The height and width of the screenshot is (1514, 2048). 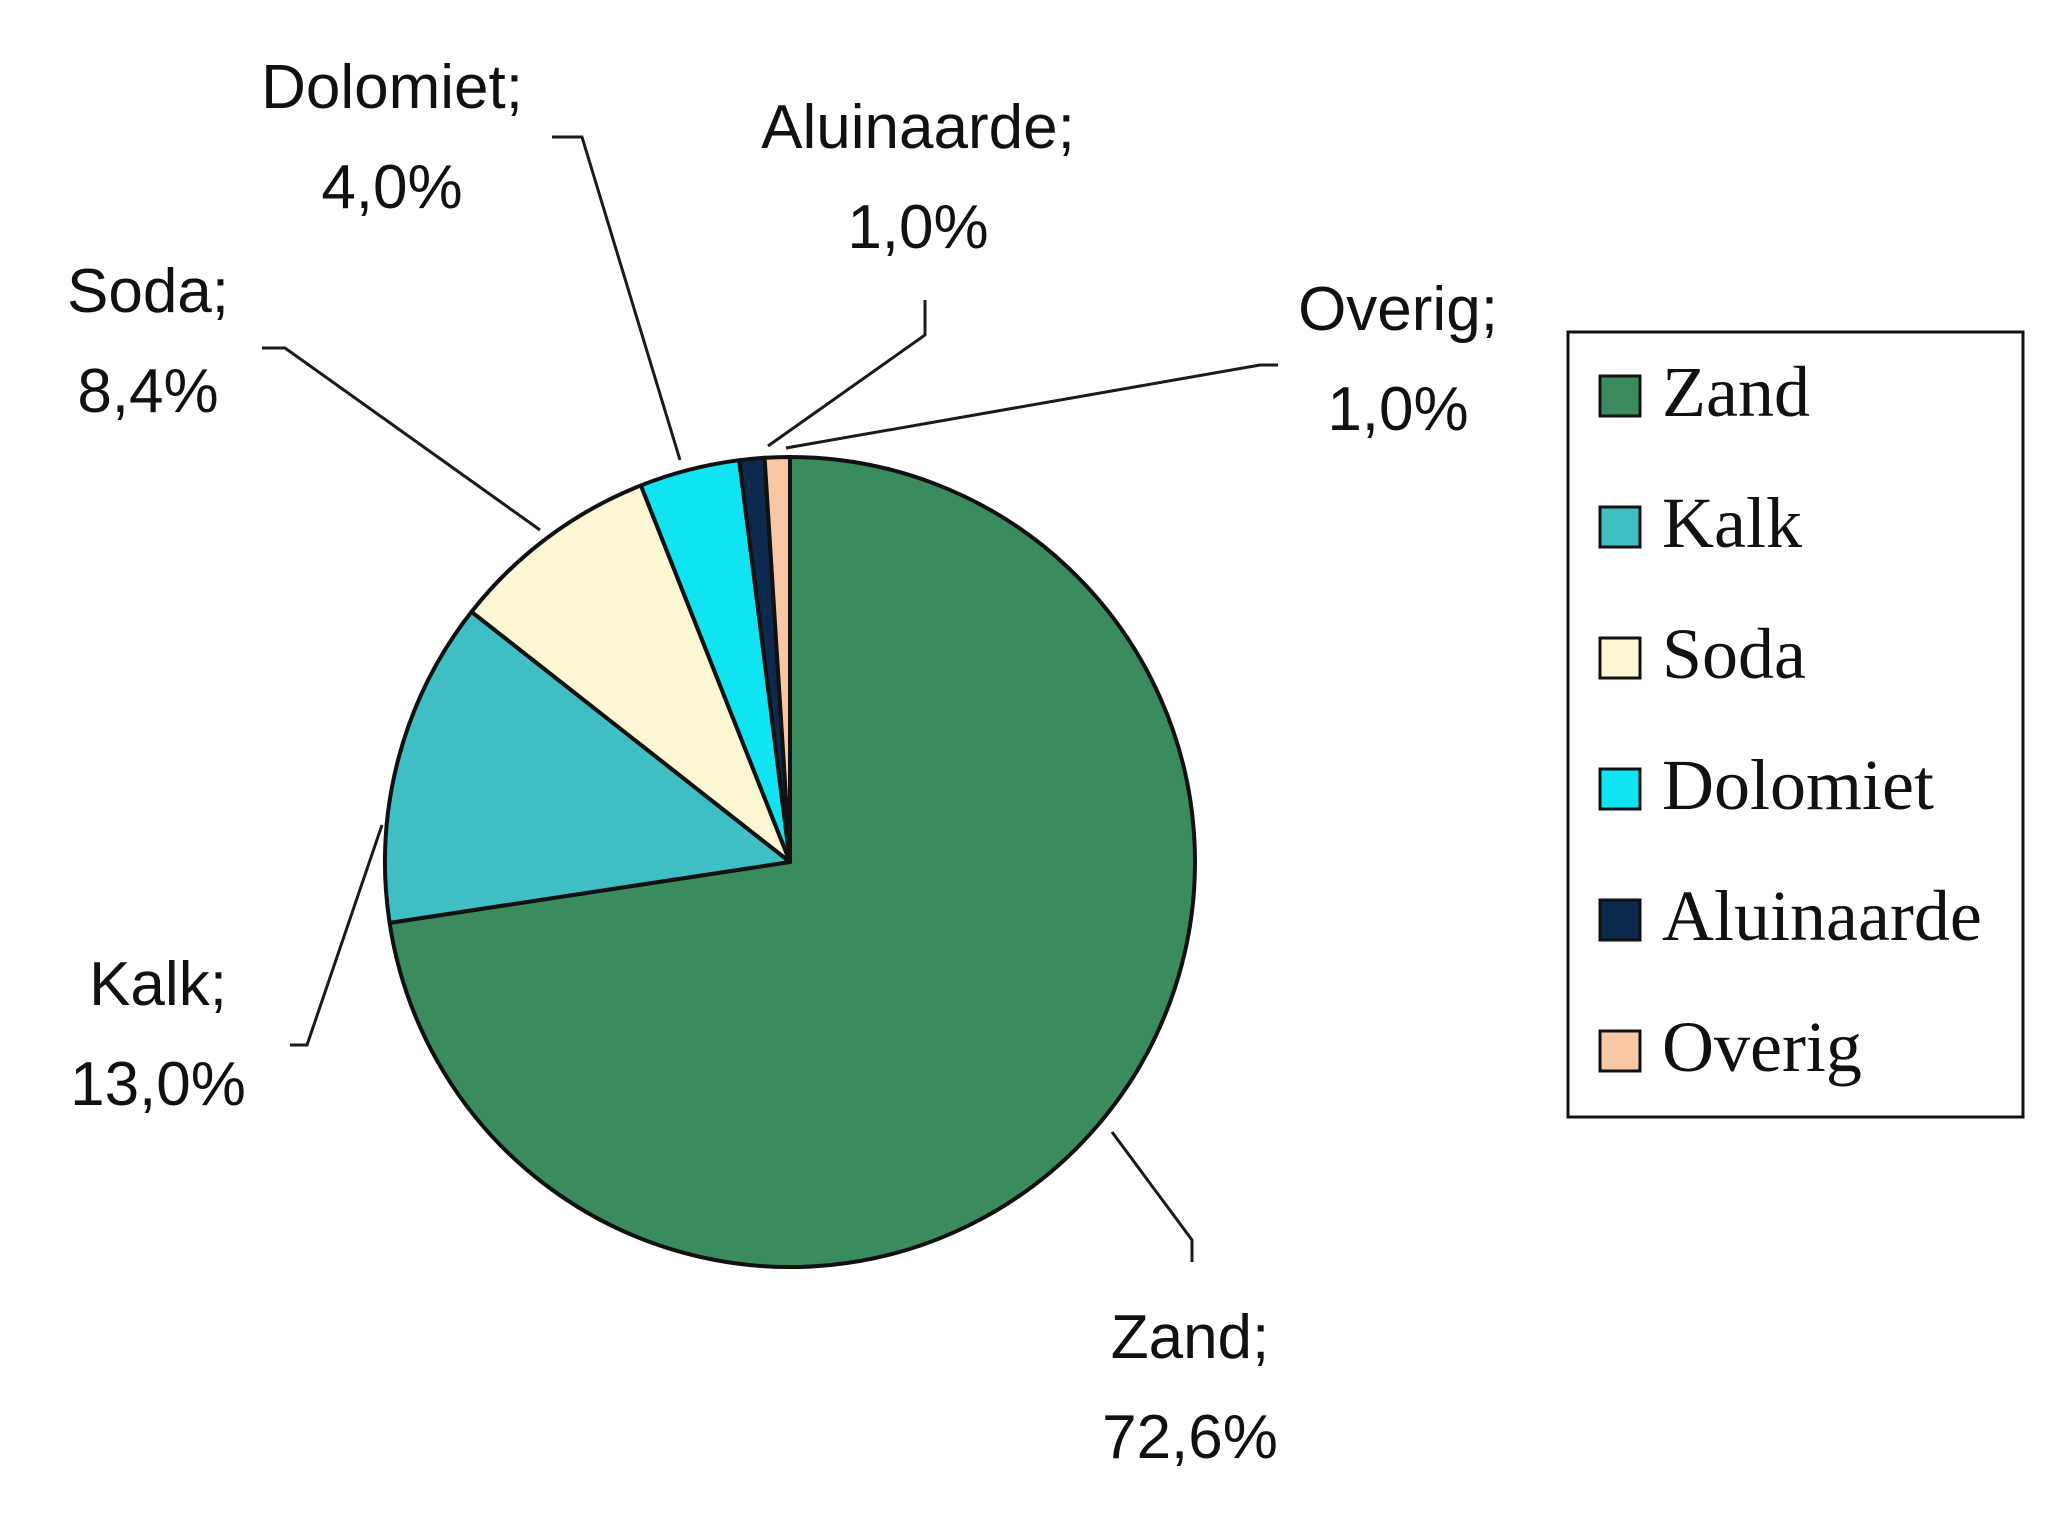 What do you see at coordinates (1620, 527) in the screenshot?
I see `legend-swatch-kalk` at bounding box center [1620, 527].